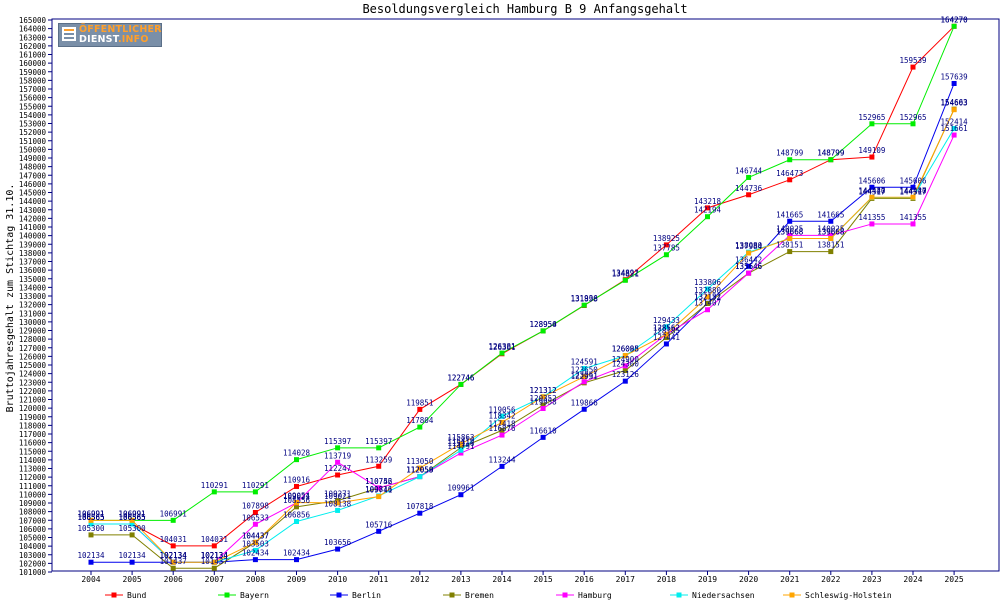  What do you see at coordinates (33, 443) in the screenshot?
I see `y-tick-label: 116000` at bounding box center [33, 443].